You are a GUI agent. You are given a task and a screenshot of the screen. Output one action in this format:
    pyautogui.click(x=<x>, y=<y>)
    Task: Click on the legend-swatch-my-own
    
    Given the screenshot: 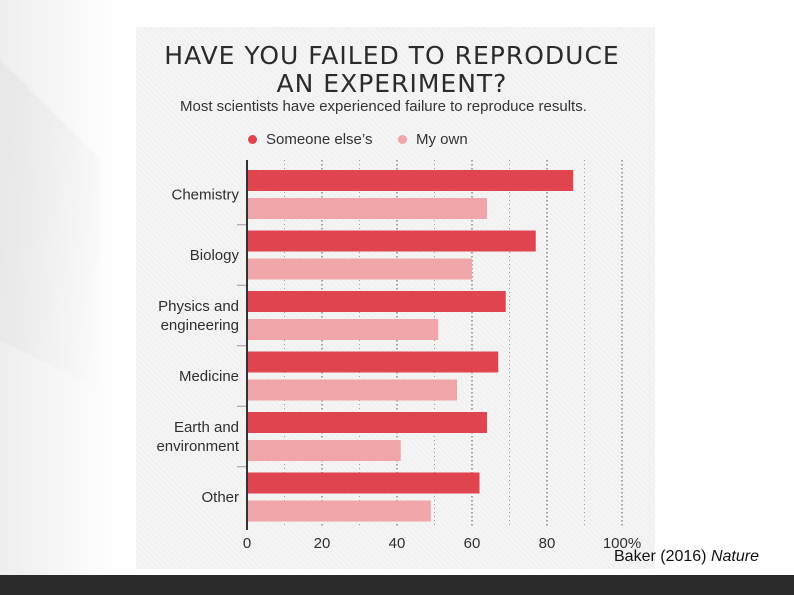 What is the action you would take?
    pyautogui.click(x=402, y=139)
    